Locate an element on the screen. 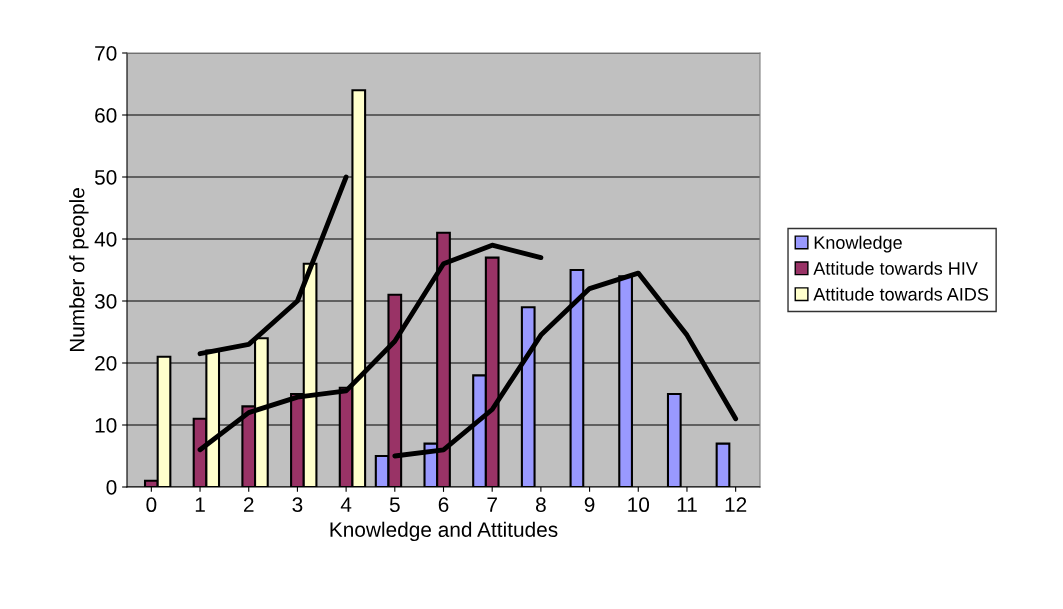 The width and height of the screenshot is (1063, 609). y-tick-label: 10 is located at coordinates (106, 425).